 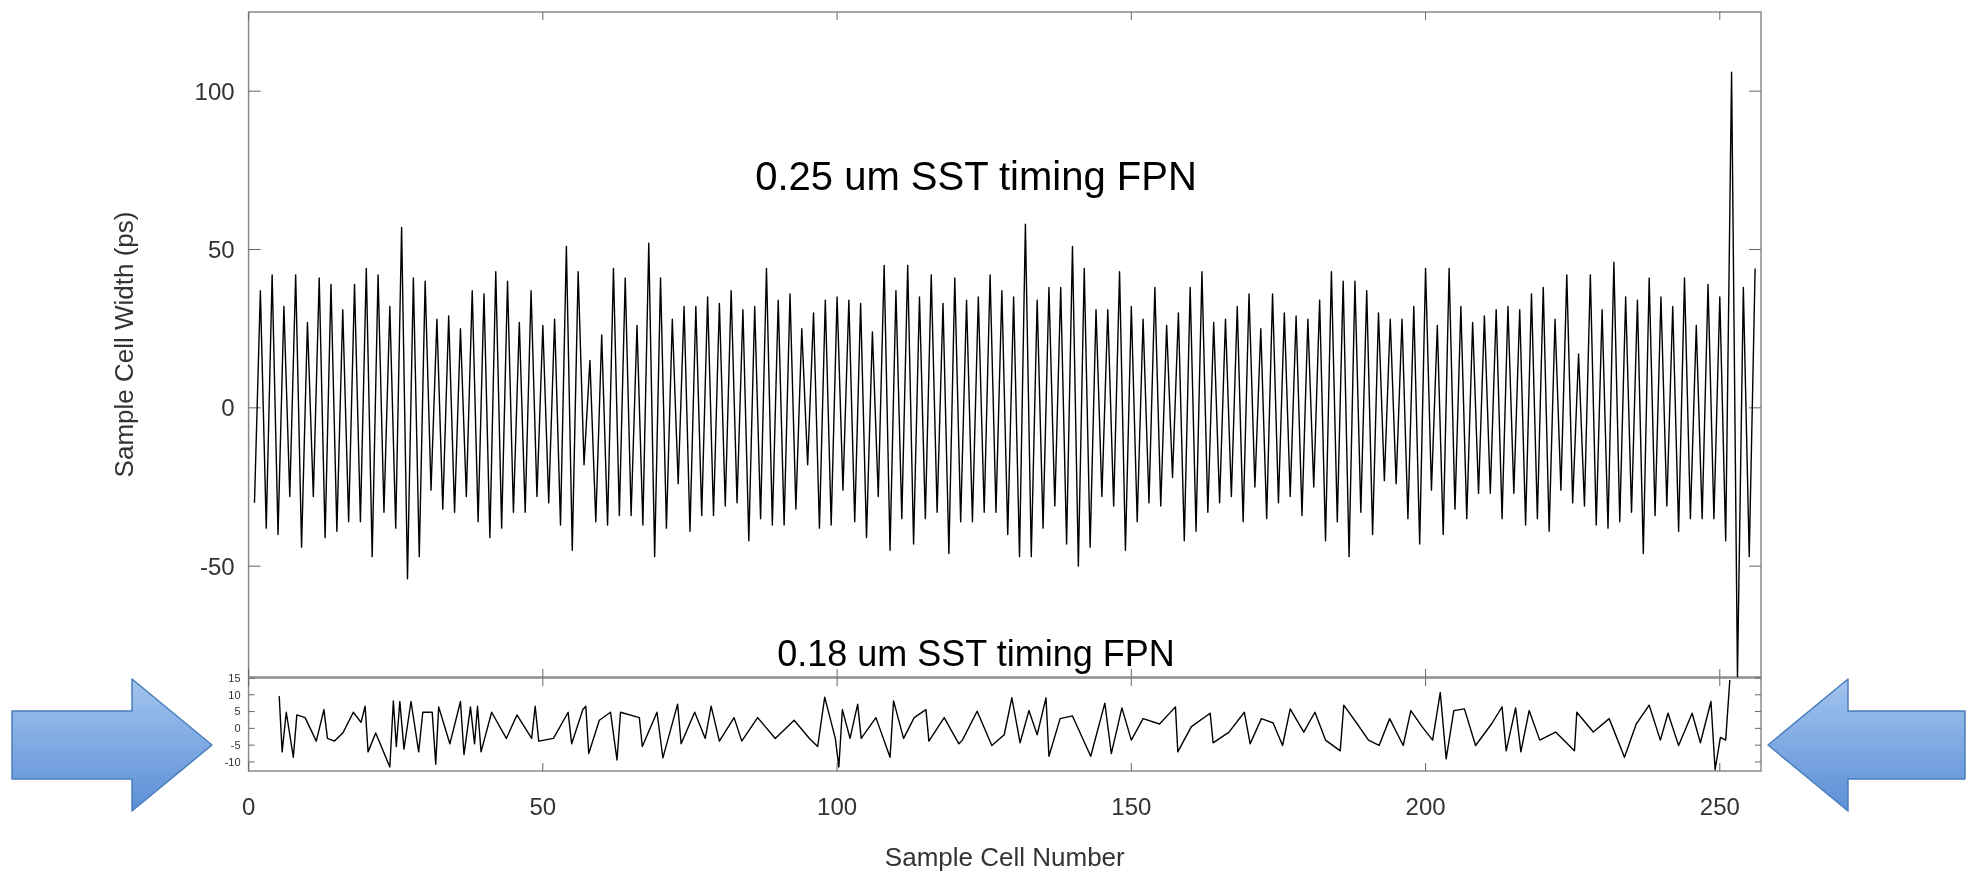 What do you see at coordinates (237, 711) in the screenshot?
I see `y-tick-label: 5` at bounding box center [237, 711].